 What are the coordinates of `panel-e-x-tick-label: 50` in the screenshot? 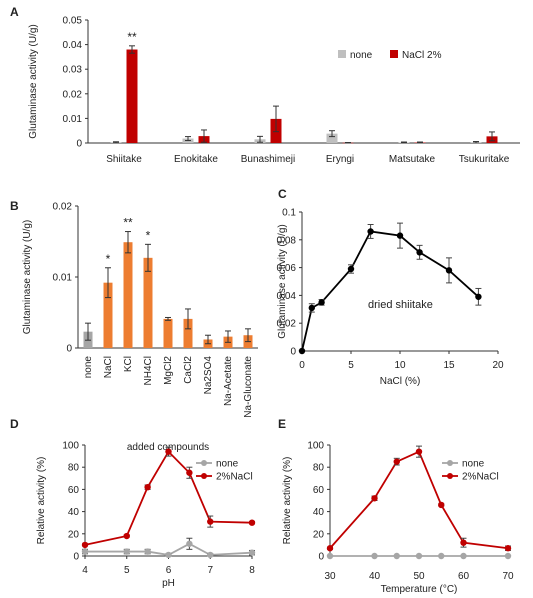 It's located at (419, 576).